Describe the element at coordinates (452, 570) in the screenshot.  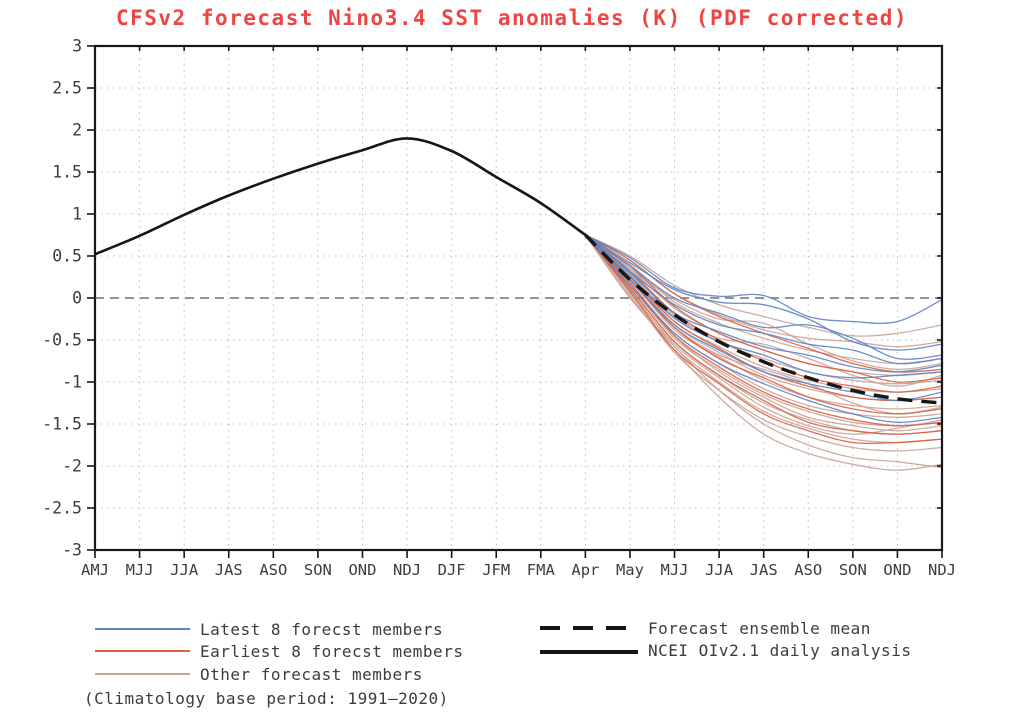
I see `svg-text: DJF` at that location.